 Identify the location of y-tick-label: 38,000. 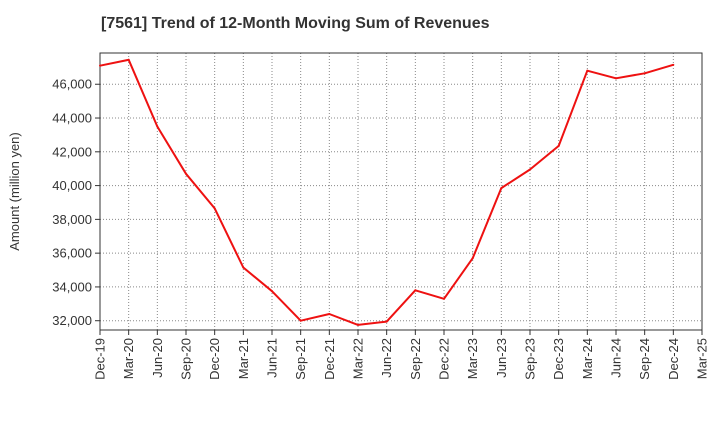
(72, 219).